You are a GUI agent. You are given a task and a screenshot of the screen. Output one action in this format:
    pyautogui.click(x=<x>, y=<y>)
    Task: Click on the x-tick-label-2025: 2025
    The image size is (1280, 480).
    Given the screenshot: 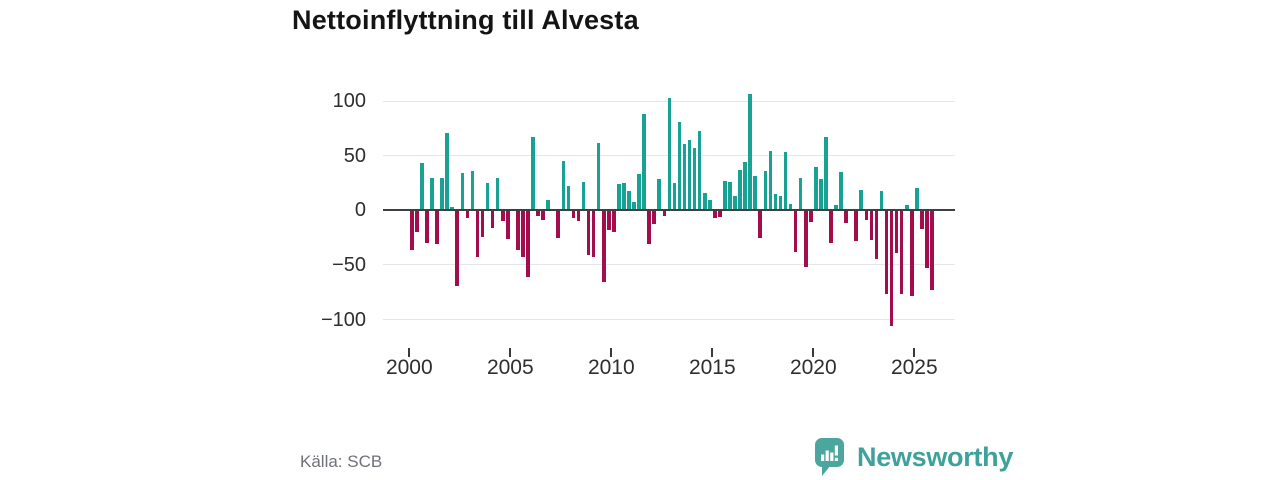 What is the action you would take?
    pyautogui.click(x=914, y=367)
    